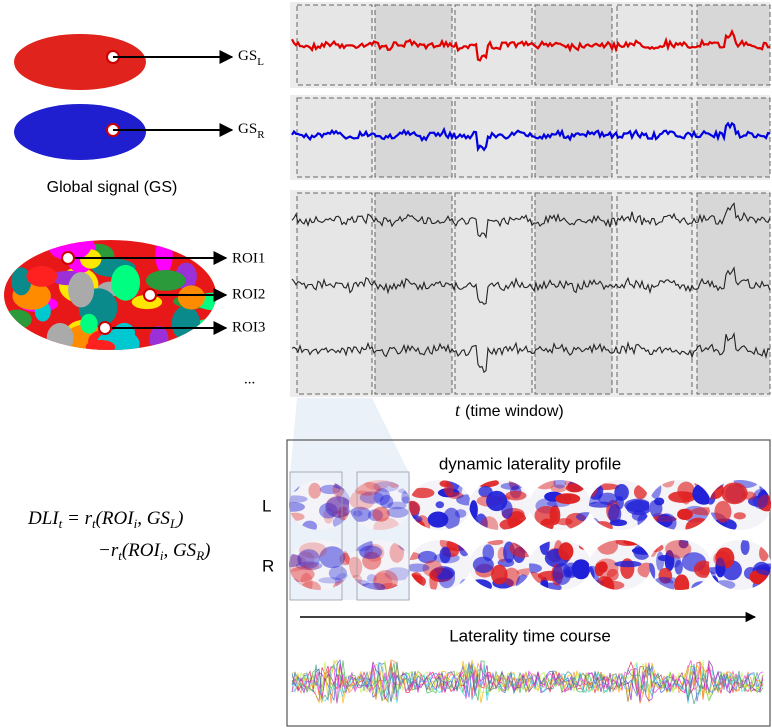  I want to click on formula-text: −r, so click(108, 550).